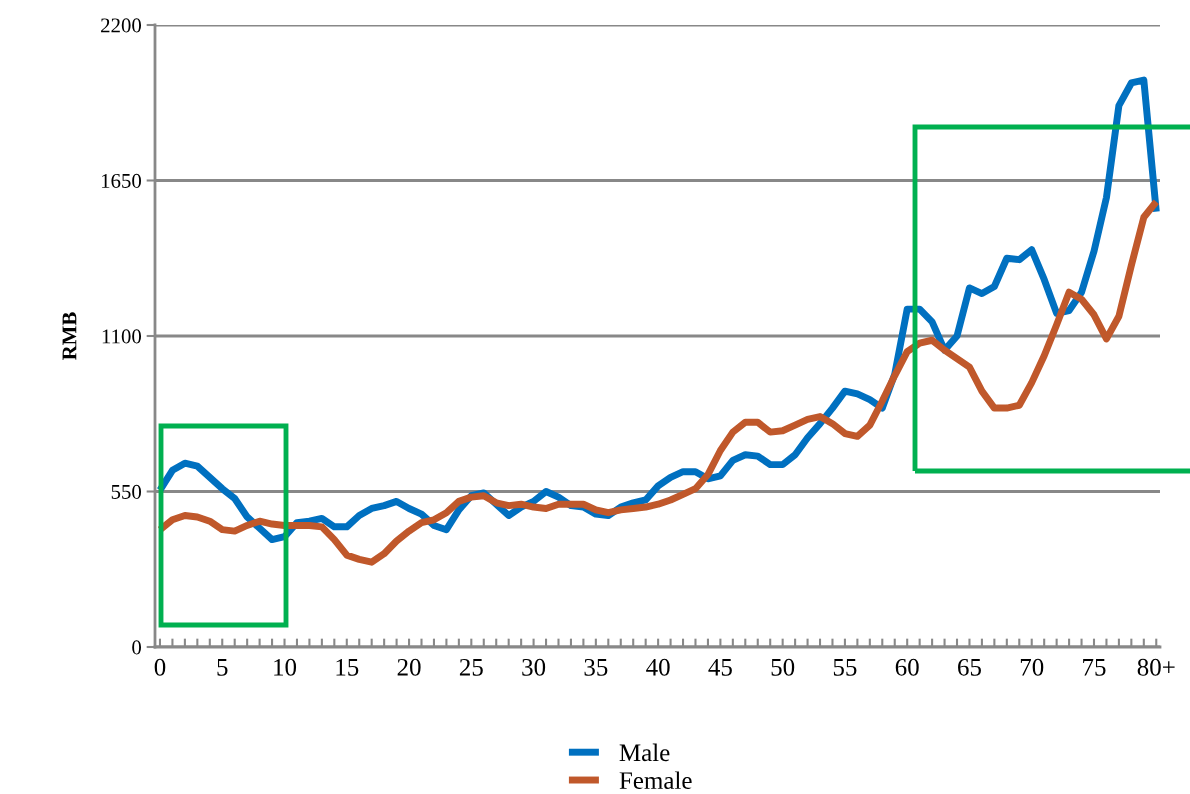 The width and height of the screenshot is (1190, 794). Describe the element at coordinates (137, 647) in the screenshot. I see `y-tick-label: 0` at that location.